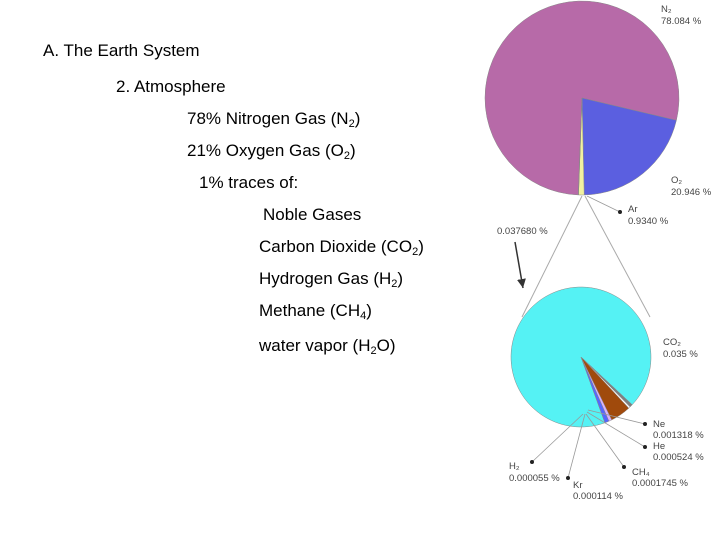  What do you see at coordinates (641, 472) in the screenshot?
I see `label-ch4-name: CH₄` at bounding box center [641, 472].